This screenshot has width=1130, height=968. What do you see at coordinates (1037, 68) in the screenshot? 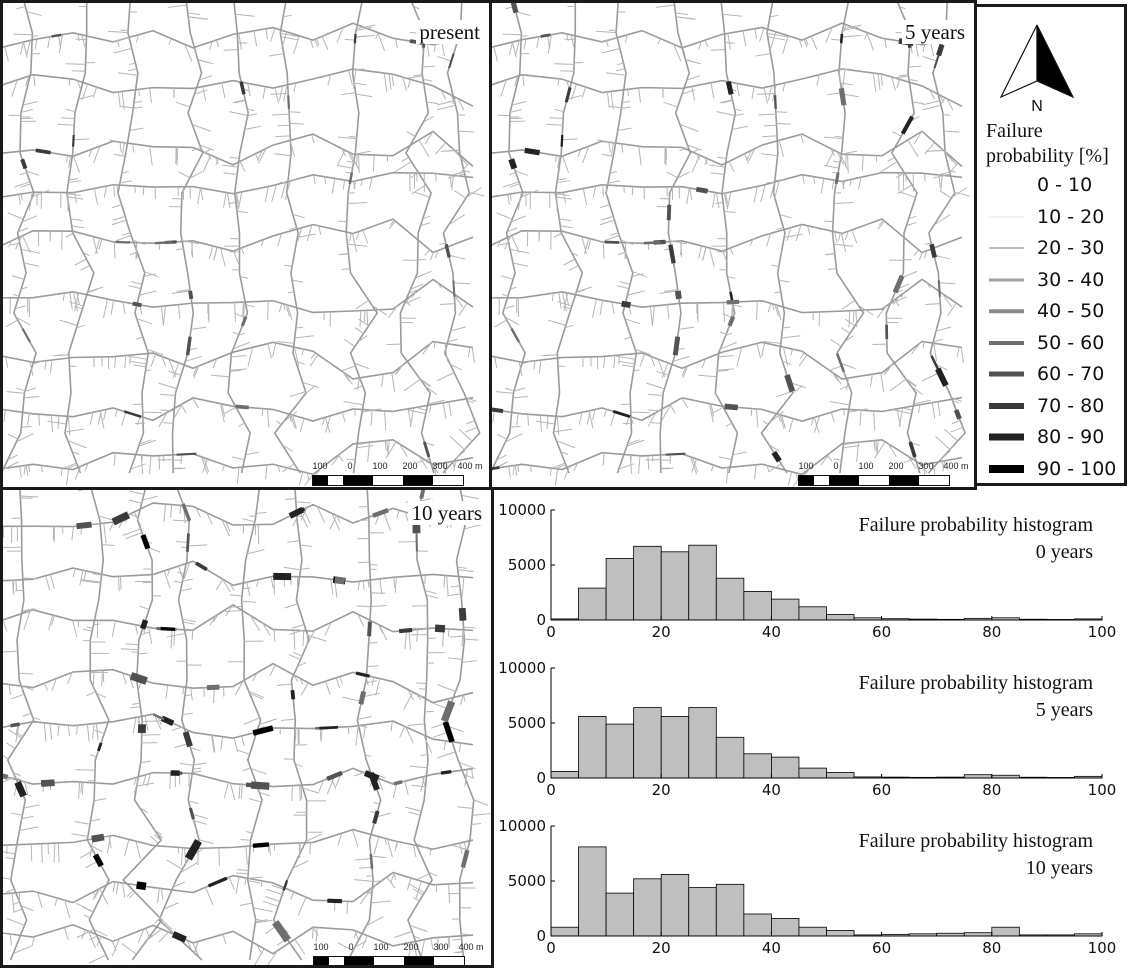
I see `north-arrow-icon: N` at bounding box center [1037, 68].